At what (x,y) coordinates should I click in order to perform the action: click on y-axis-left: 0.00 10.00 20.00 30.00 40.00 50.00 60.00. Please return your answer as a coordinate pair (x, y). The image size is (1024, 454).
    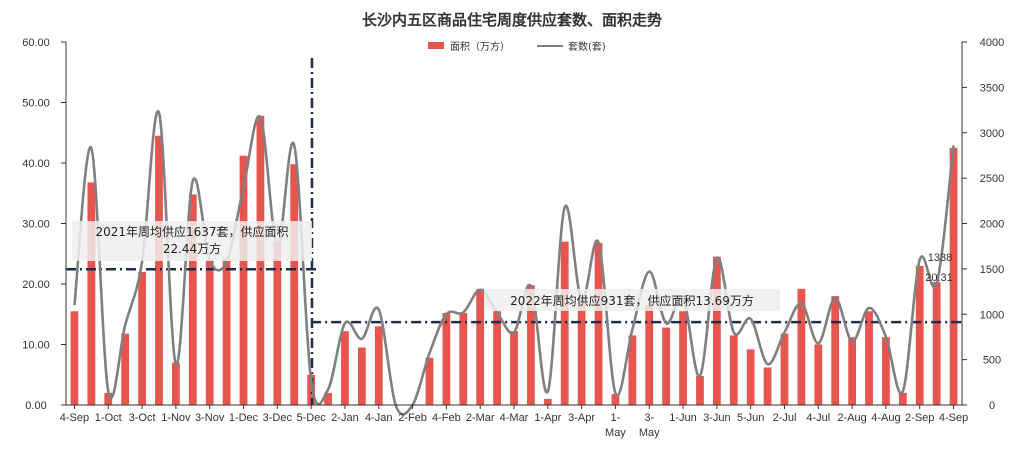
    Looking at the image, I should click on (44, 224).